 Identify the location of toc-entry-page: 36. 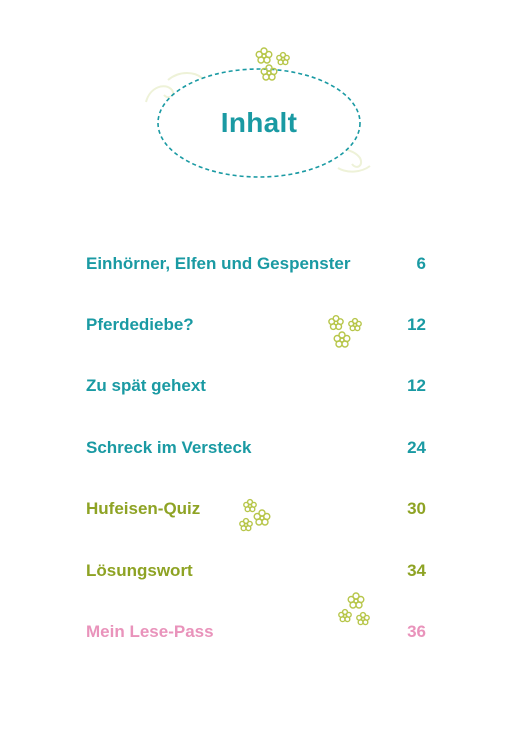
(416, 631).